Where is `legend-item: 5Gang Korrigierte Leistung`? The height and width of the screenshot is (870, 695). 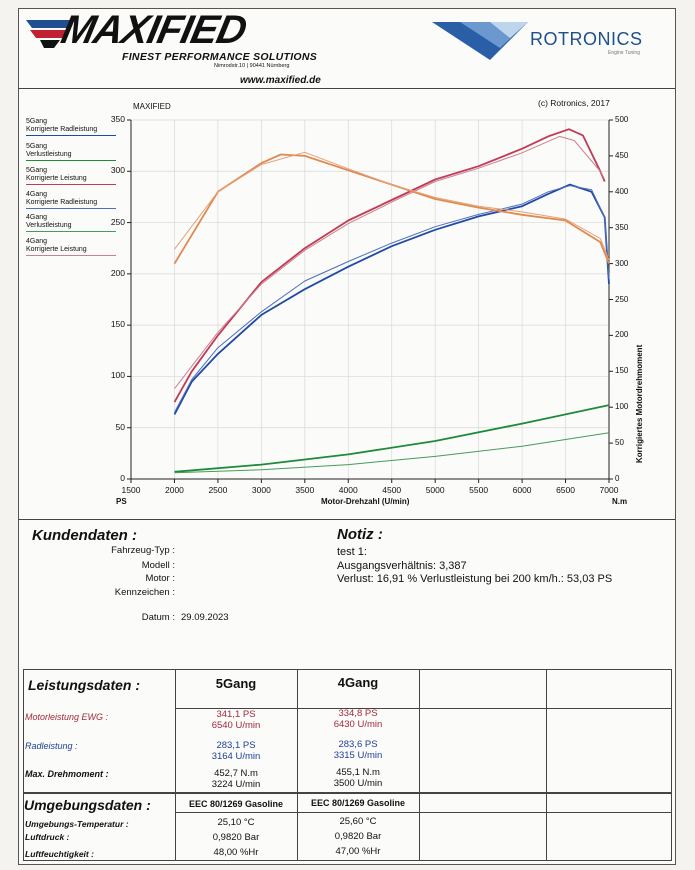 legend-item: 5Gang Korrigierte Leistung is located at coordinates (56, 175).